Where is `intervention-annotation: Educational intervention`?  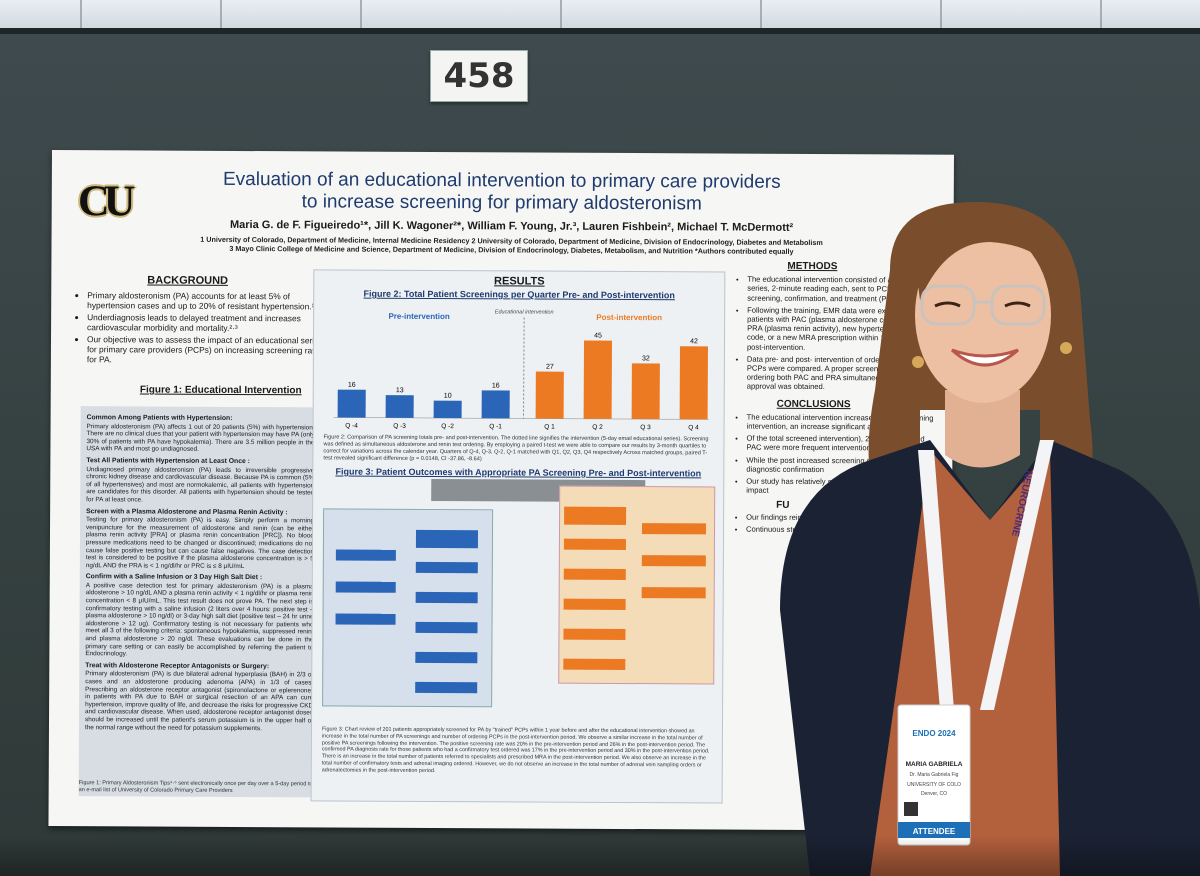
intervention-annotation: Educational intervention is located at coordinates (524, 312).